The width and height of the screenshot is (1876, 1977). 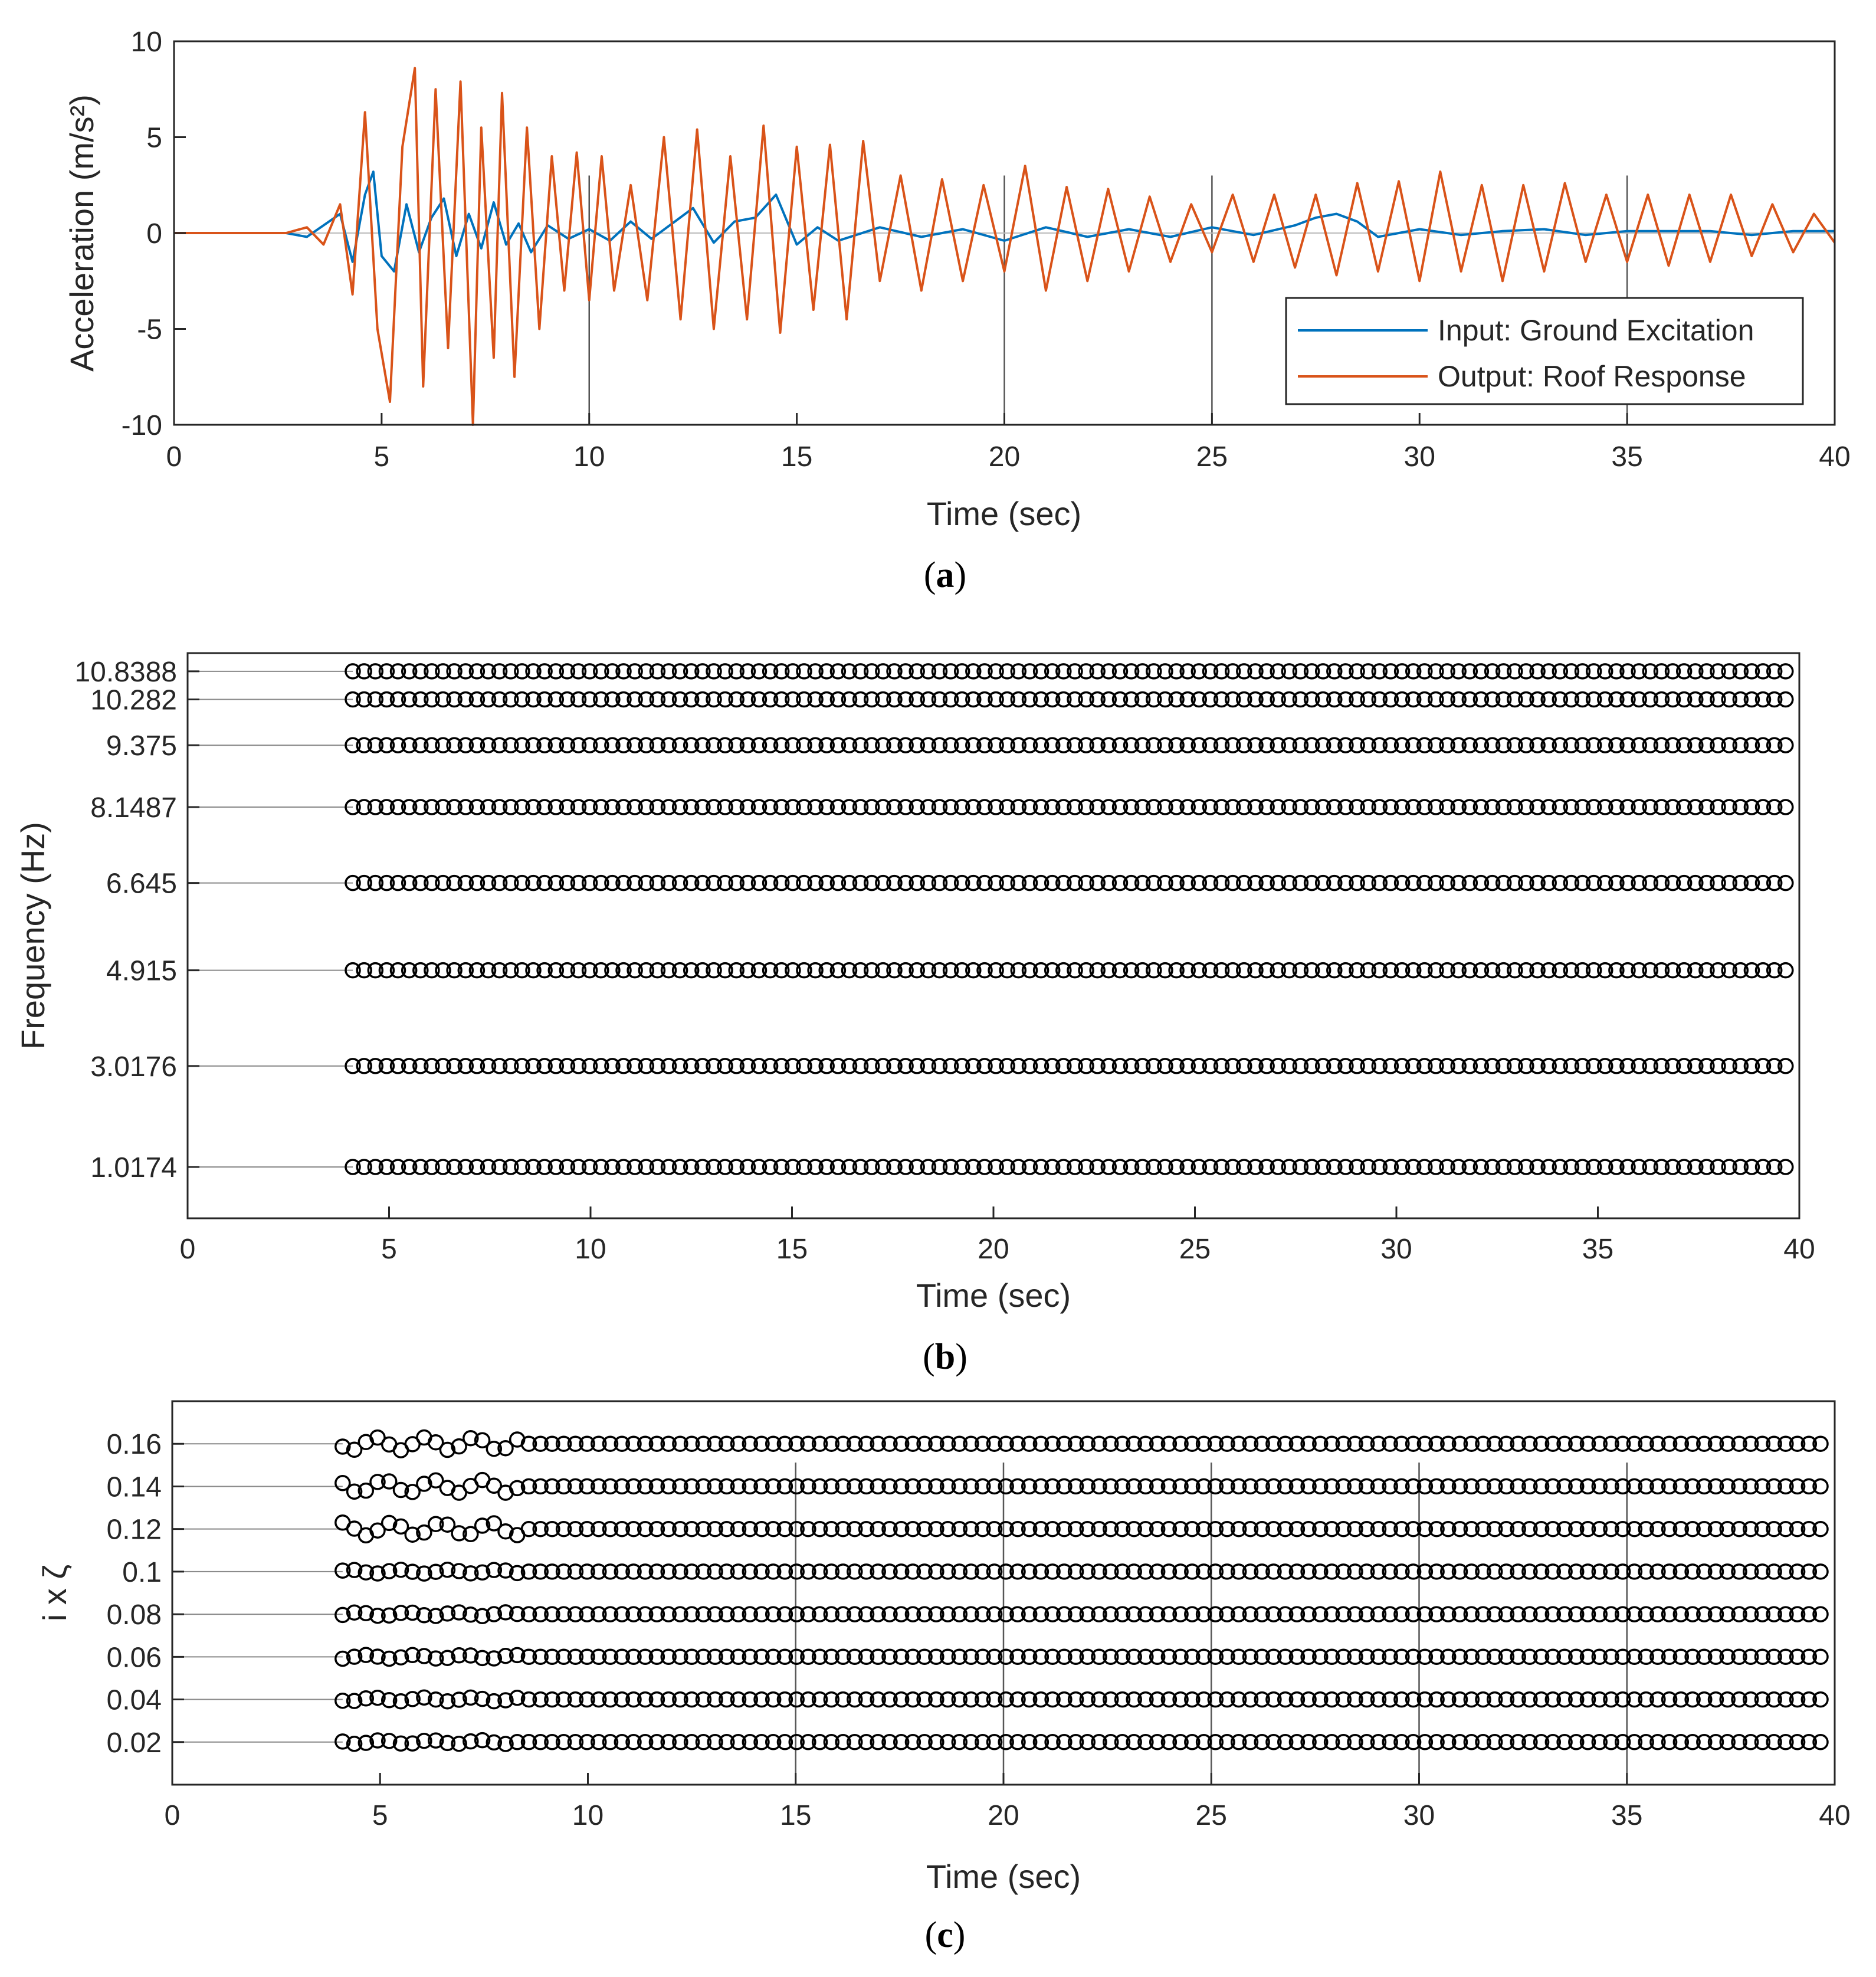 I want to click on panel-c-xtick-label: 0, so click(x=173, y=1815).